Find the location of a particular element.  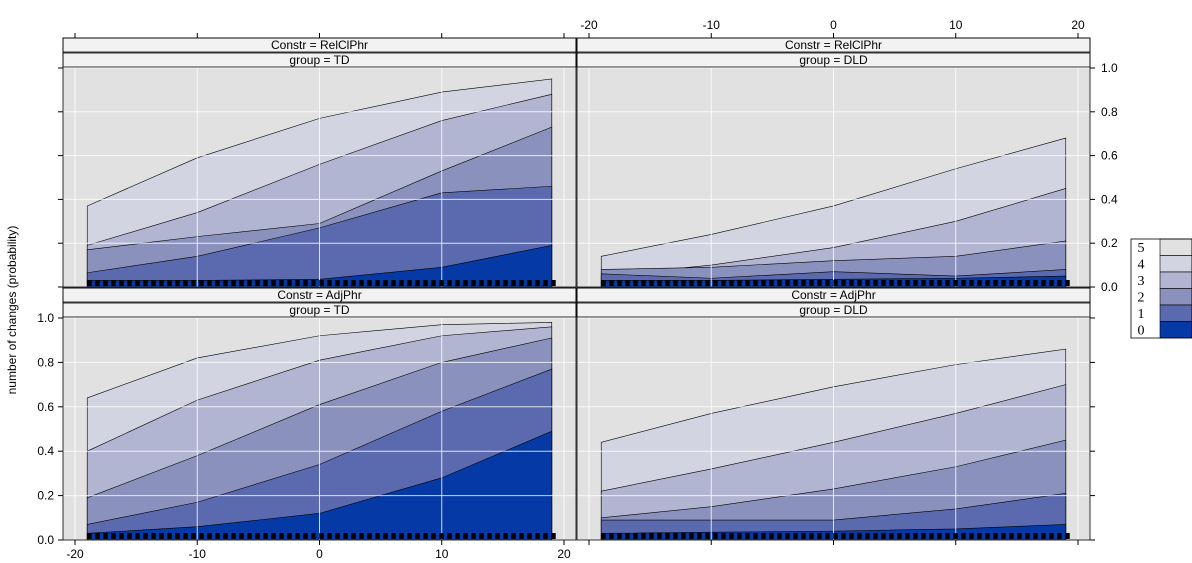

y-tick-label-left: 0.2 is located at coordinates (45, 496).